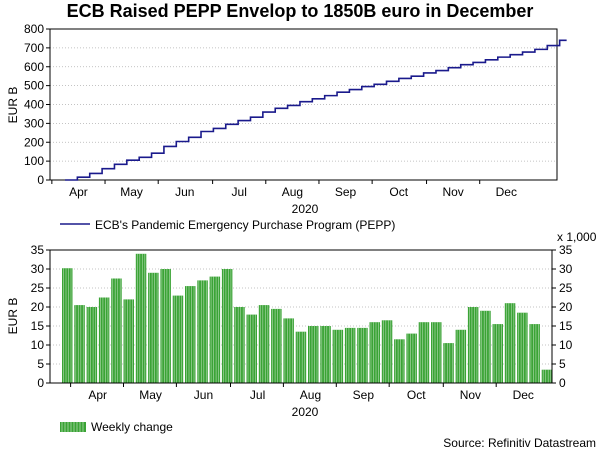  What do you see at coordinates (452, 192) in the screenshot?
I see `top-xtick-label: Nov` at bounding box center [452, 192].